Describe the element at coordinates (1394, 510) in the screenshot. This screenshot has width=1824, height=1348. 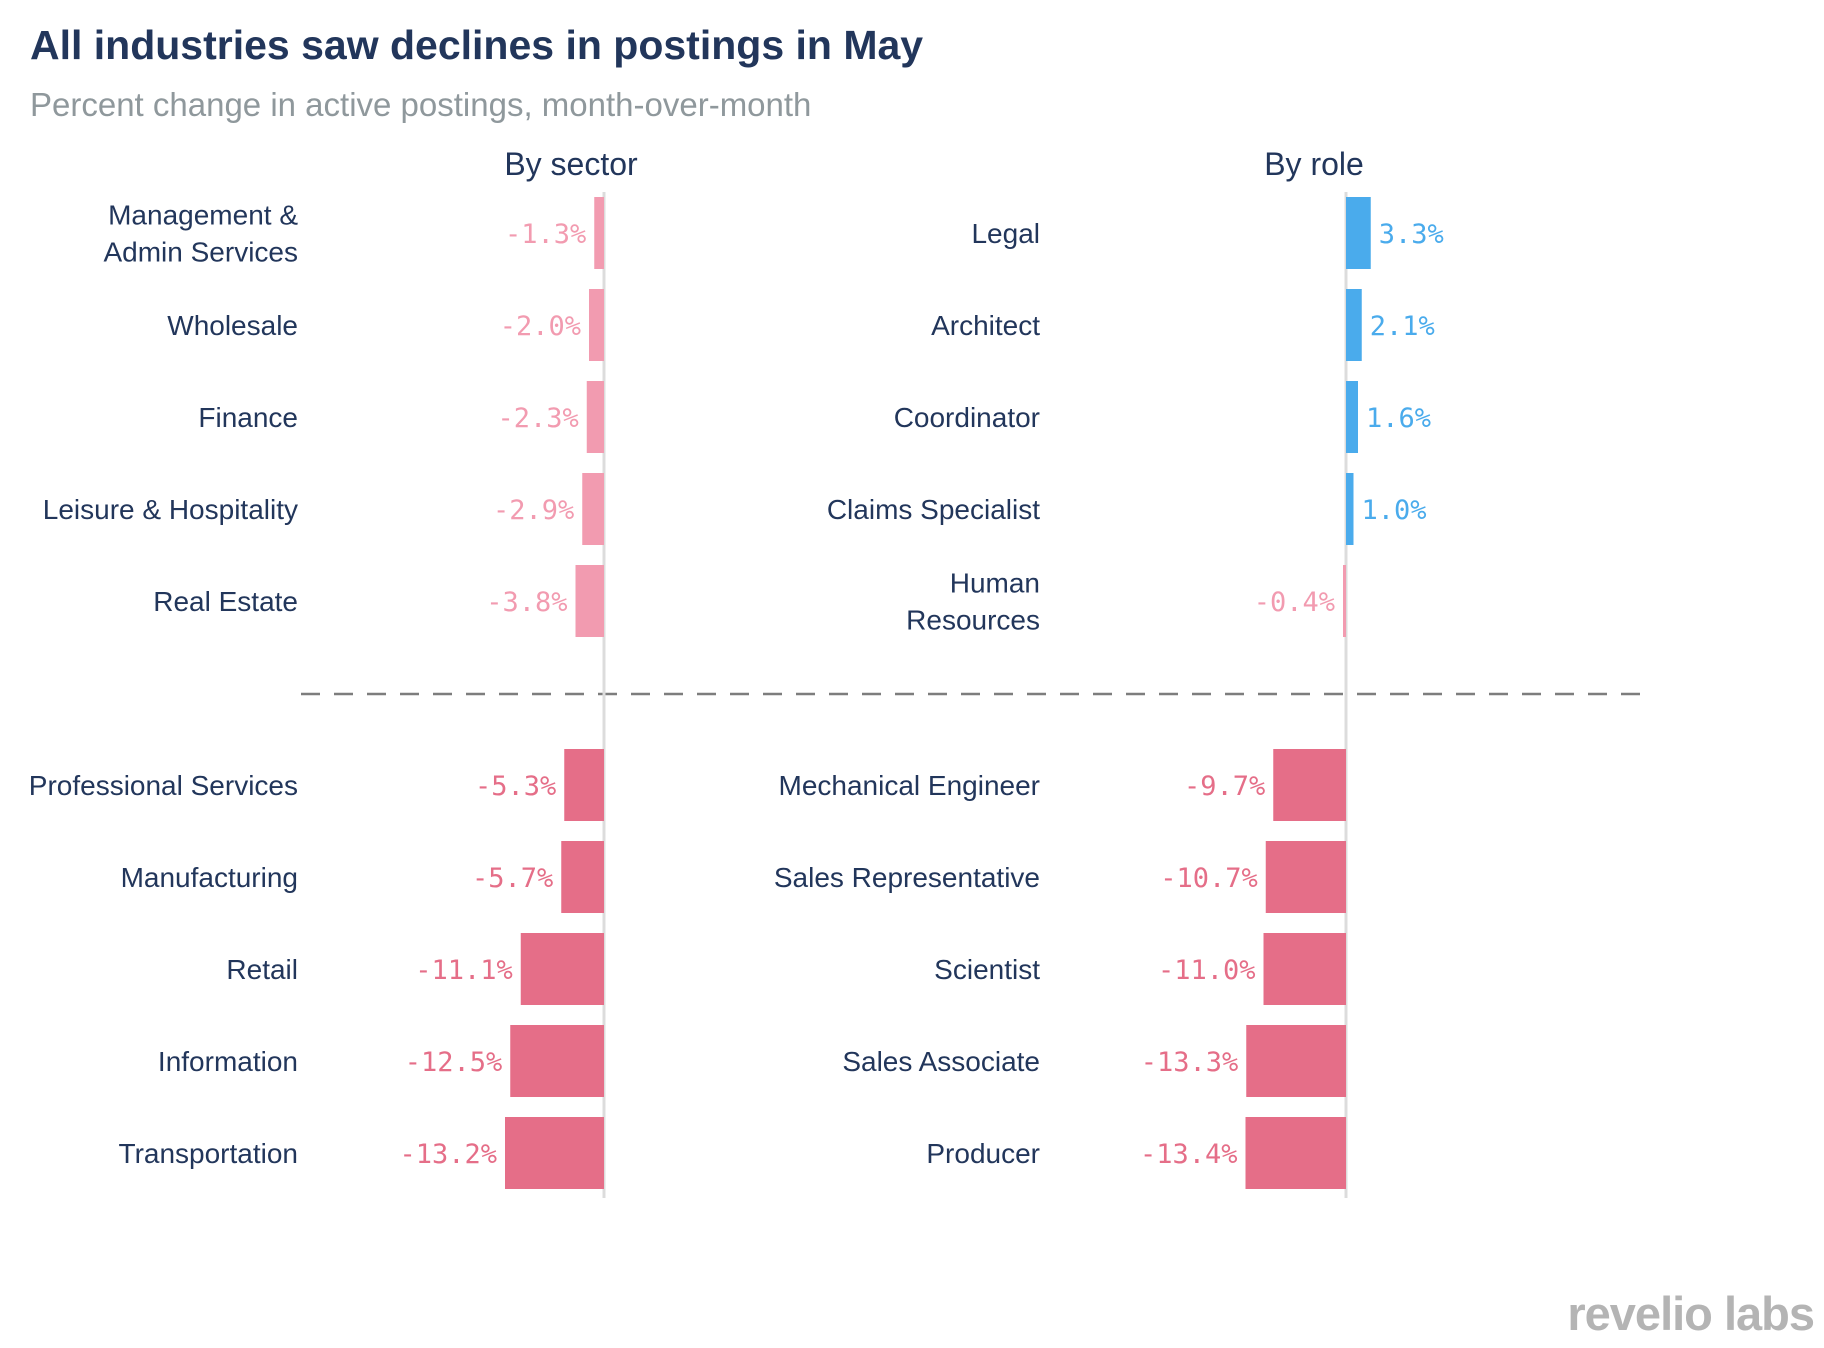
I see `by-role-value-claims-specialist: 1.0%` at that location.